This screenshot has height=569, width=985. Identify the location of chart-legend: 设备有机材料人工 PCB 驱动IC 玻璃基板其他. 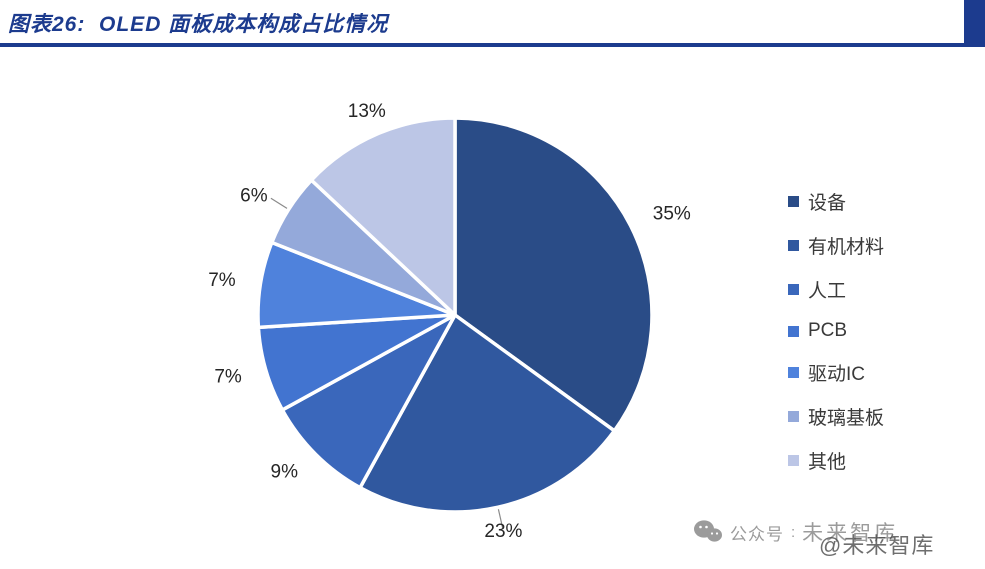
(836, 331).